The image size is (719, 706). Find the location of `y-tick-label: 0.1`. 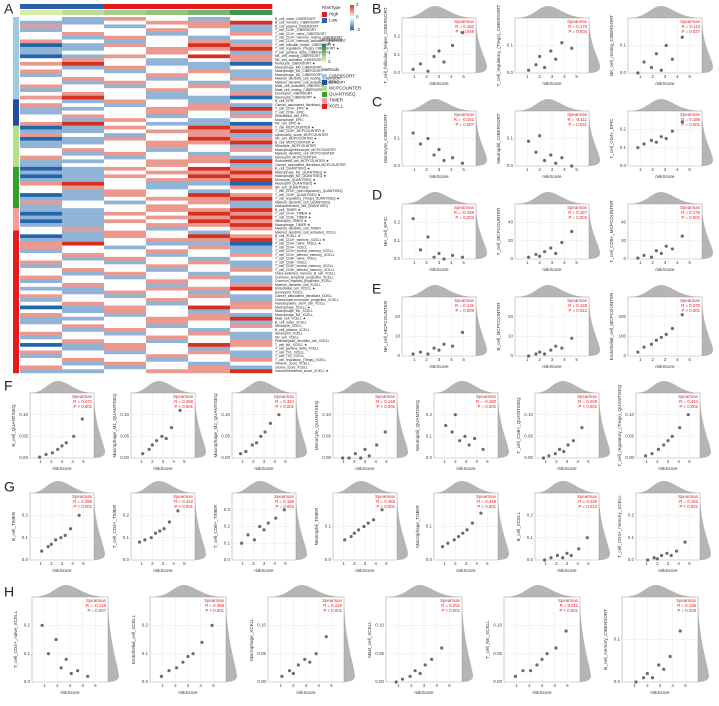

y-tick-label: 0.1 is located at coordinates (510, 45).